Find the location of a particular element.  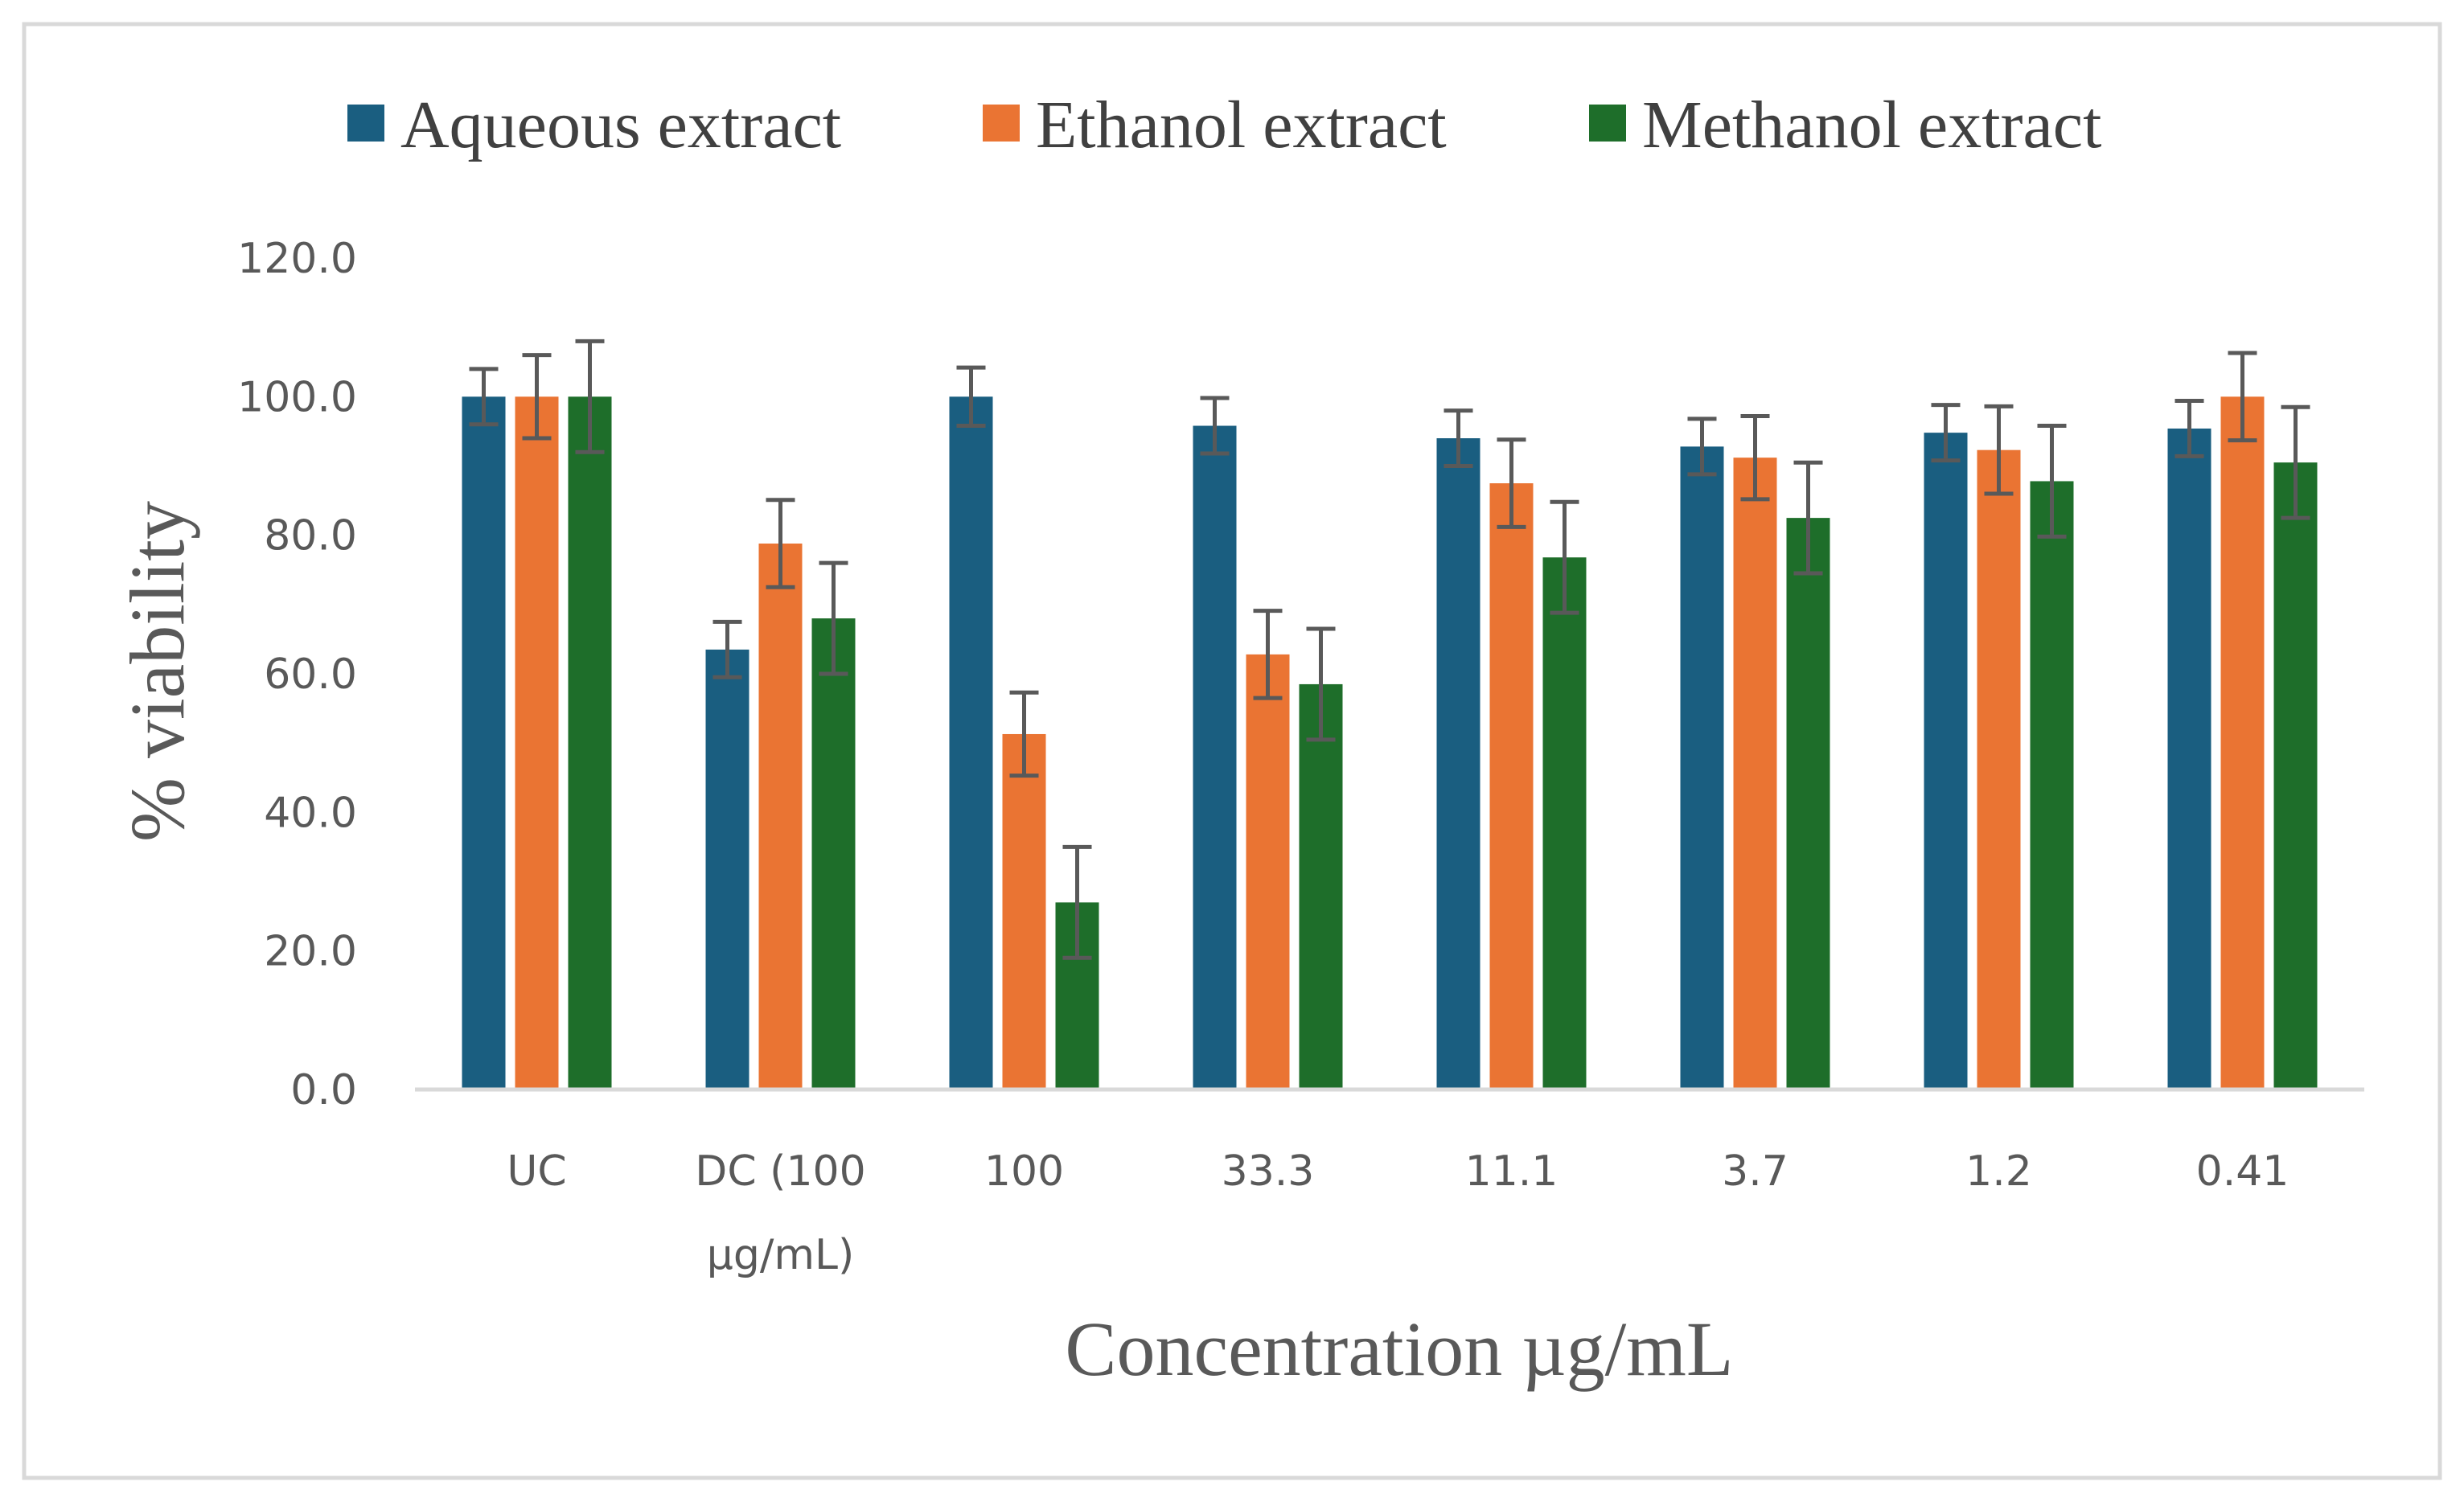

x-tick-label: UC is located at coordinates (536, 1171).